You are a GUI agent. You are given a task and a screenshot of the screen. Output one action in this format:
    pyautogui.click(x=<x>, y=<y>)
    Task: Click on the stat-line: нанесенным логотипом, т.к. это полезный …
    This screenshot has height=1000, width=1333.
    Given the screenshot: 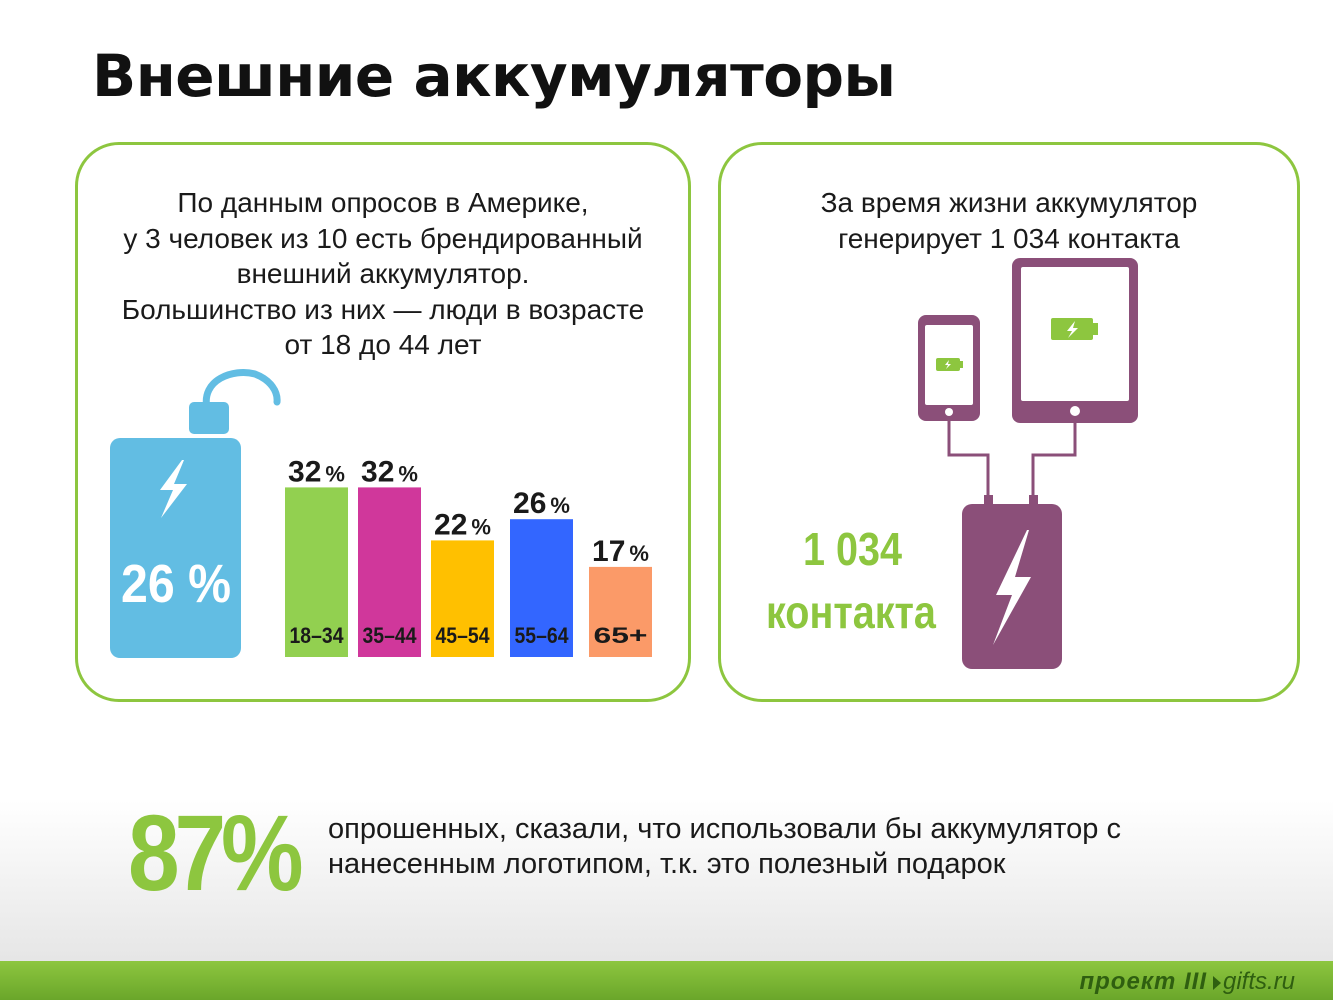 What is the action you would take?
    pyautogui.click(x=667, y=864)
    